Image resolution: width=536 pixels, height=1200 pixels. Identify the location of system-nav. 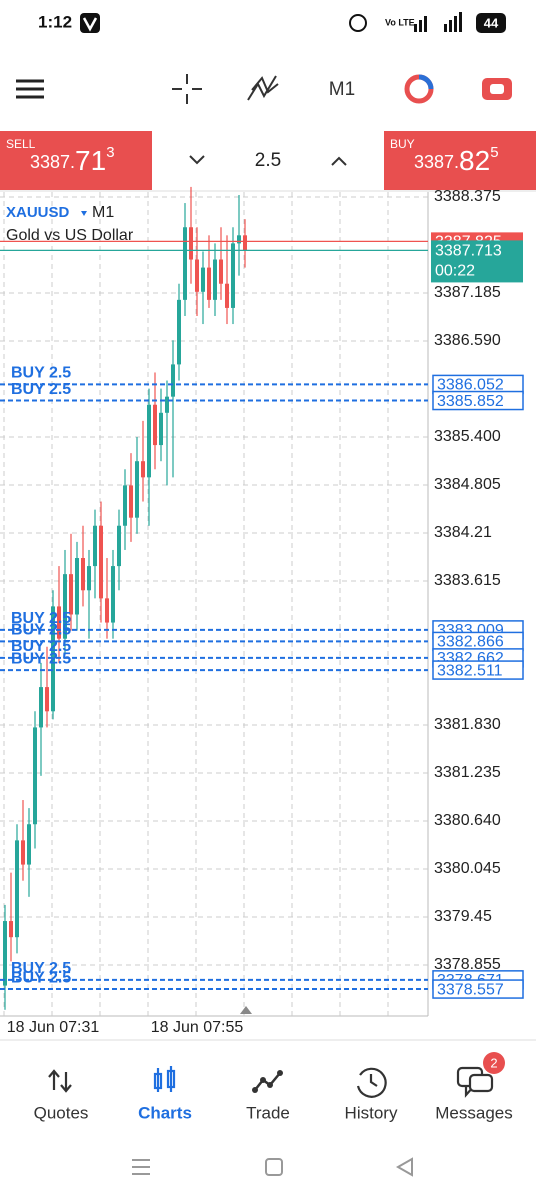
(272, 1167).